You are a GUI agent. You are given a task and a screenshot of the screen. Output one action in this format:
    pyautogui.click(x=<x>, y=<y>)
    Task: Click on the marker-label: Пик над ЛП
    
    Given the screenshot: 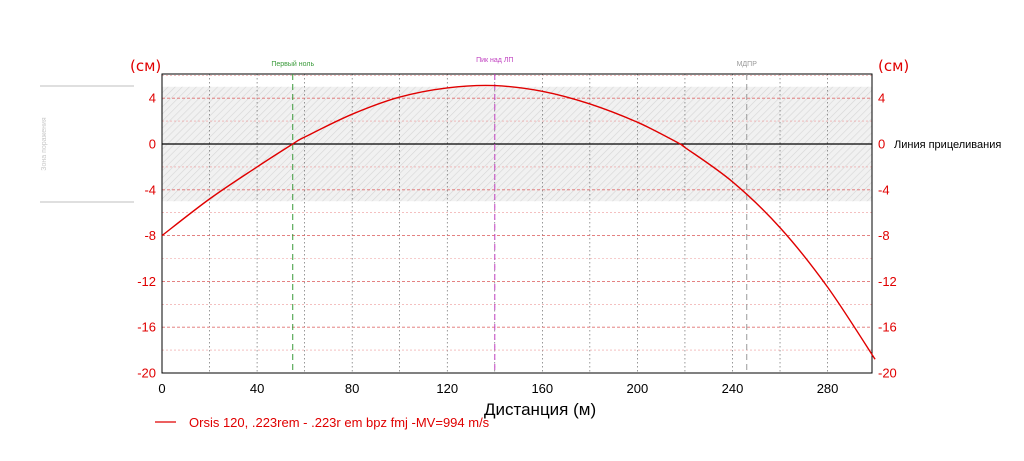 What is the action you would take?
    pyautogui.click(x=494, y=60)
    